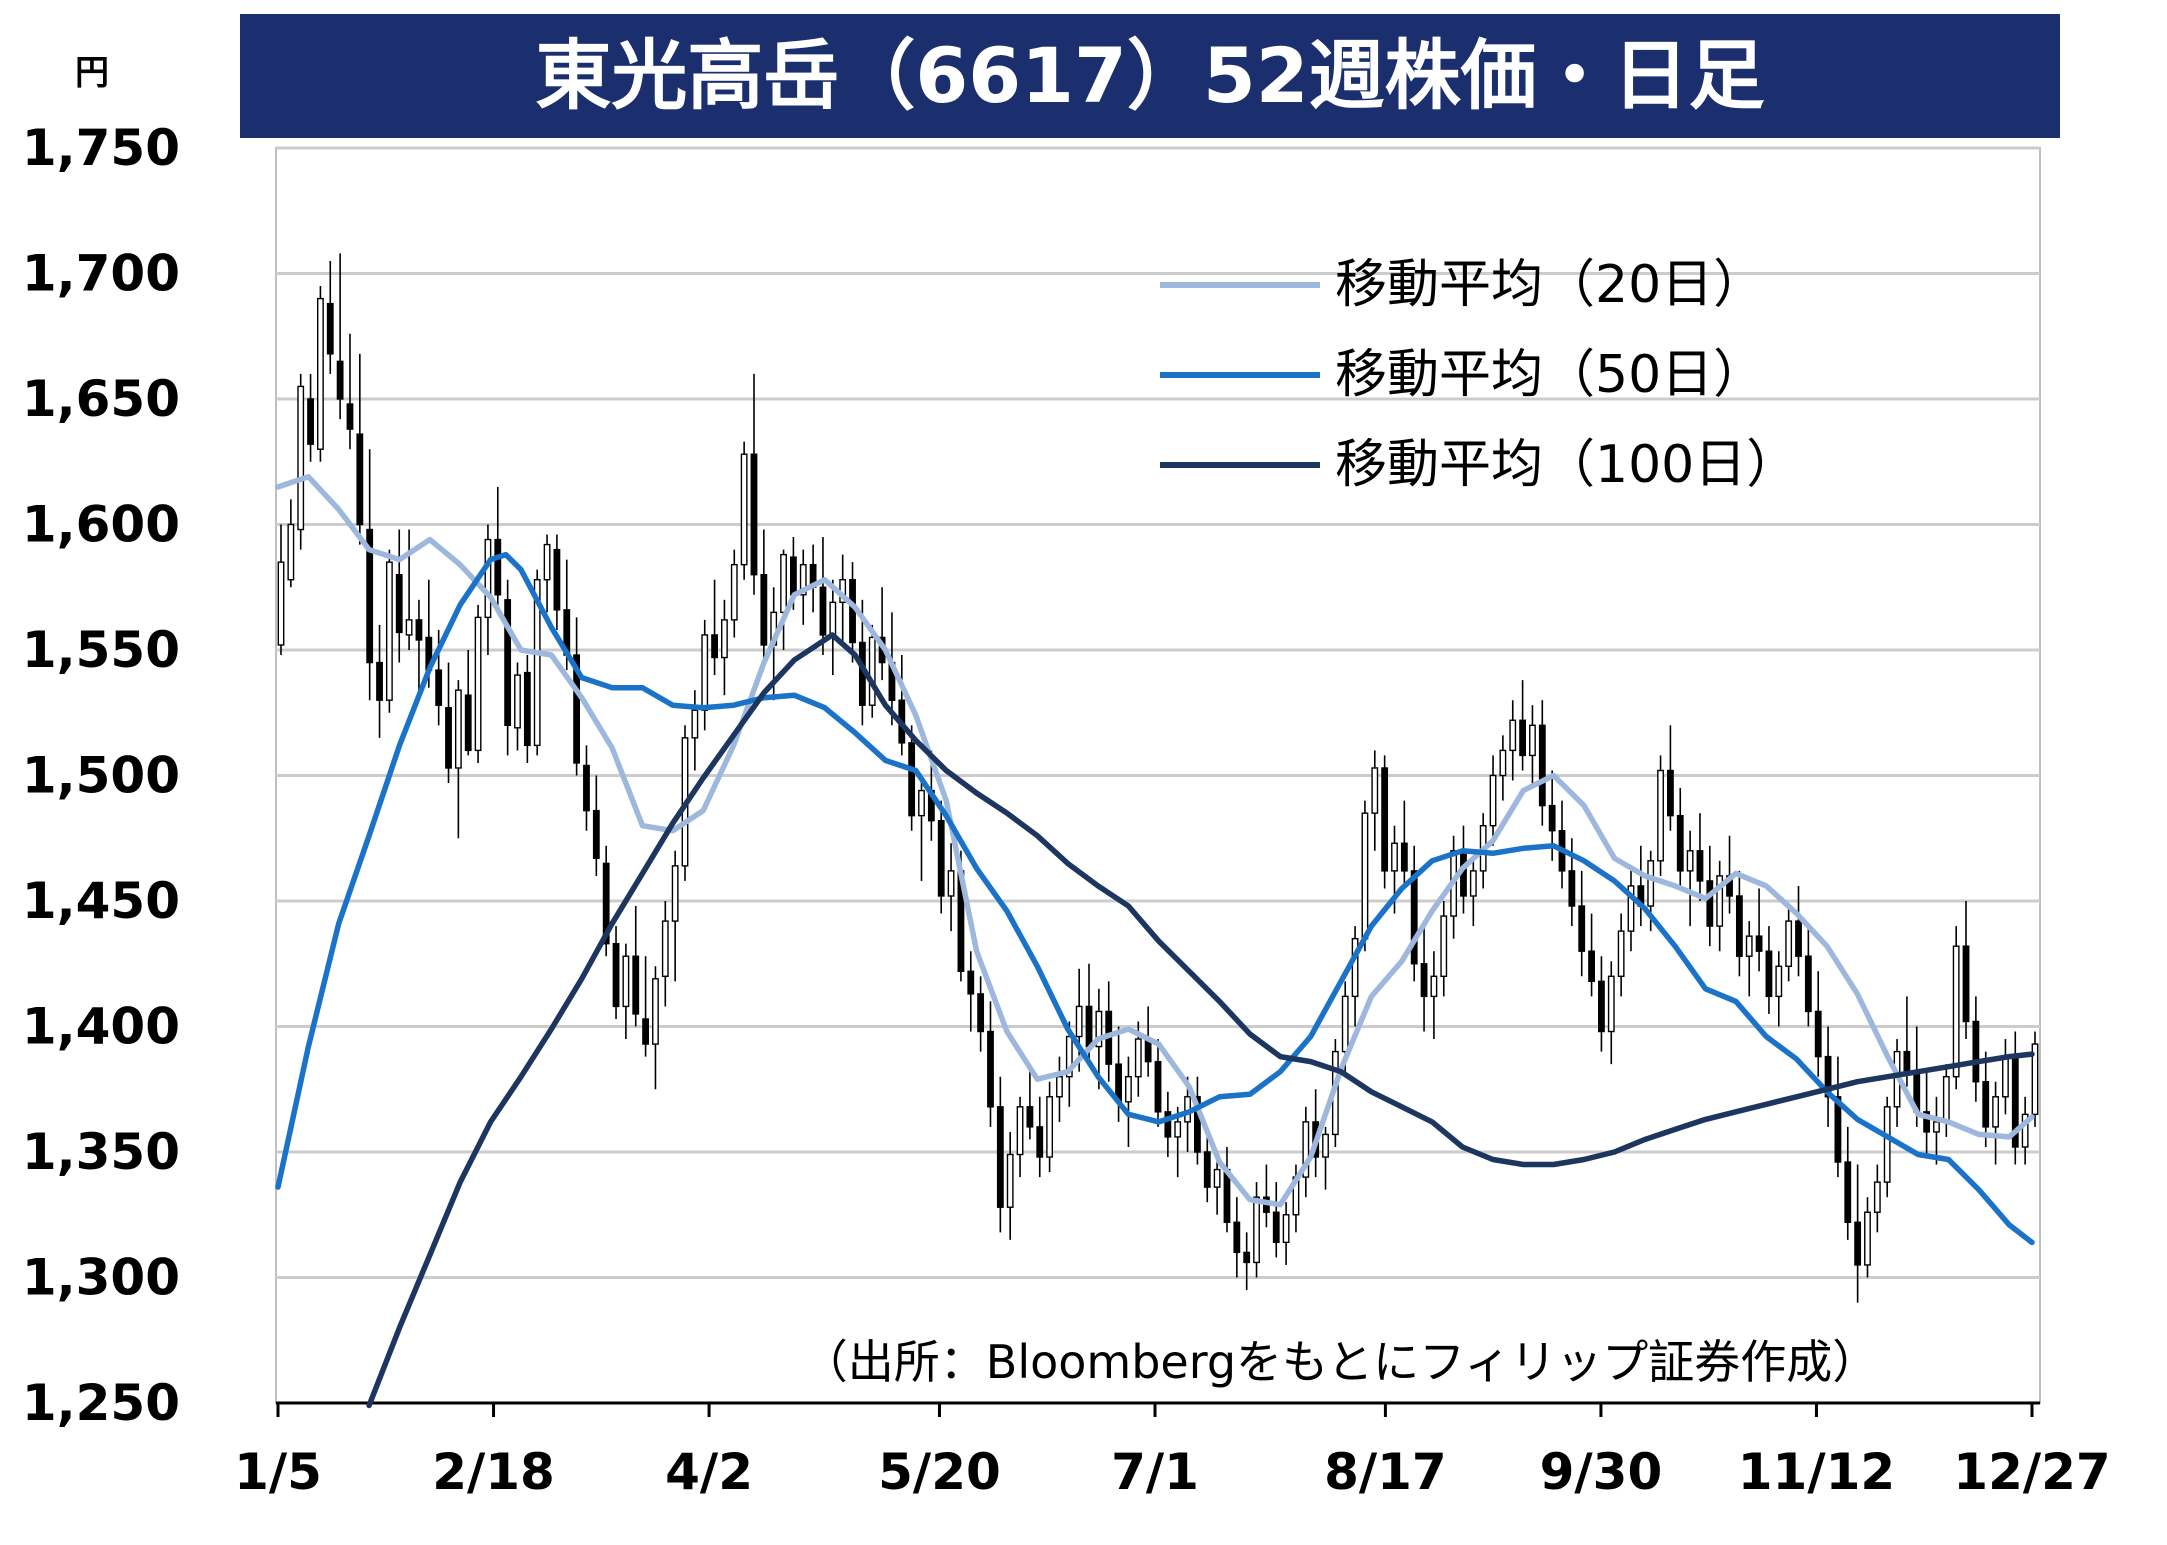  I want to click on legend-label: 移動平均（50日）, so click(1550, 375).